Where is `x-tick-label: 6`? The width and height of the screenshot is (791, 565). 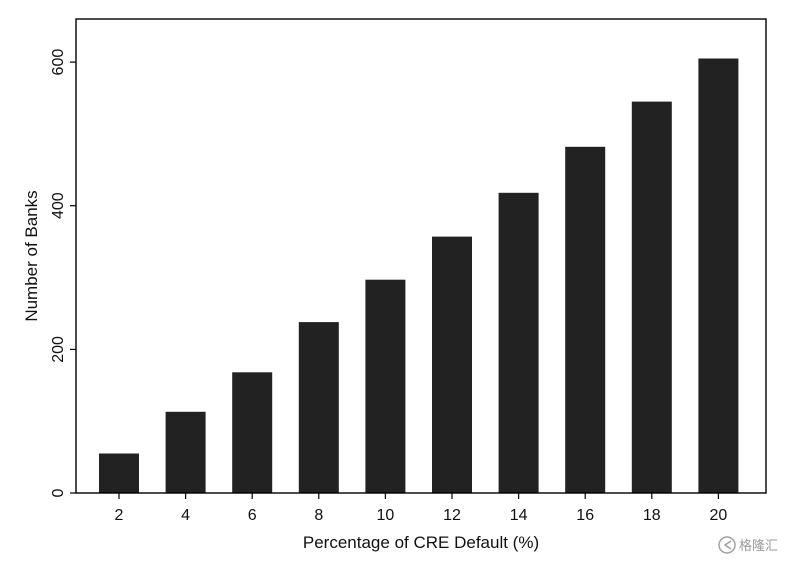 x-tick-label: 6 is located at coordinates (252, 515).